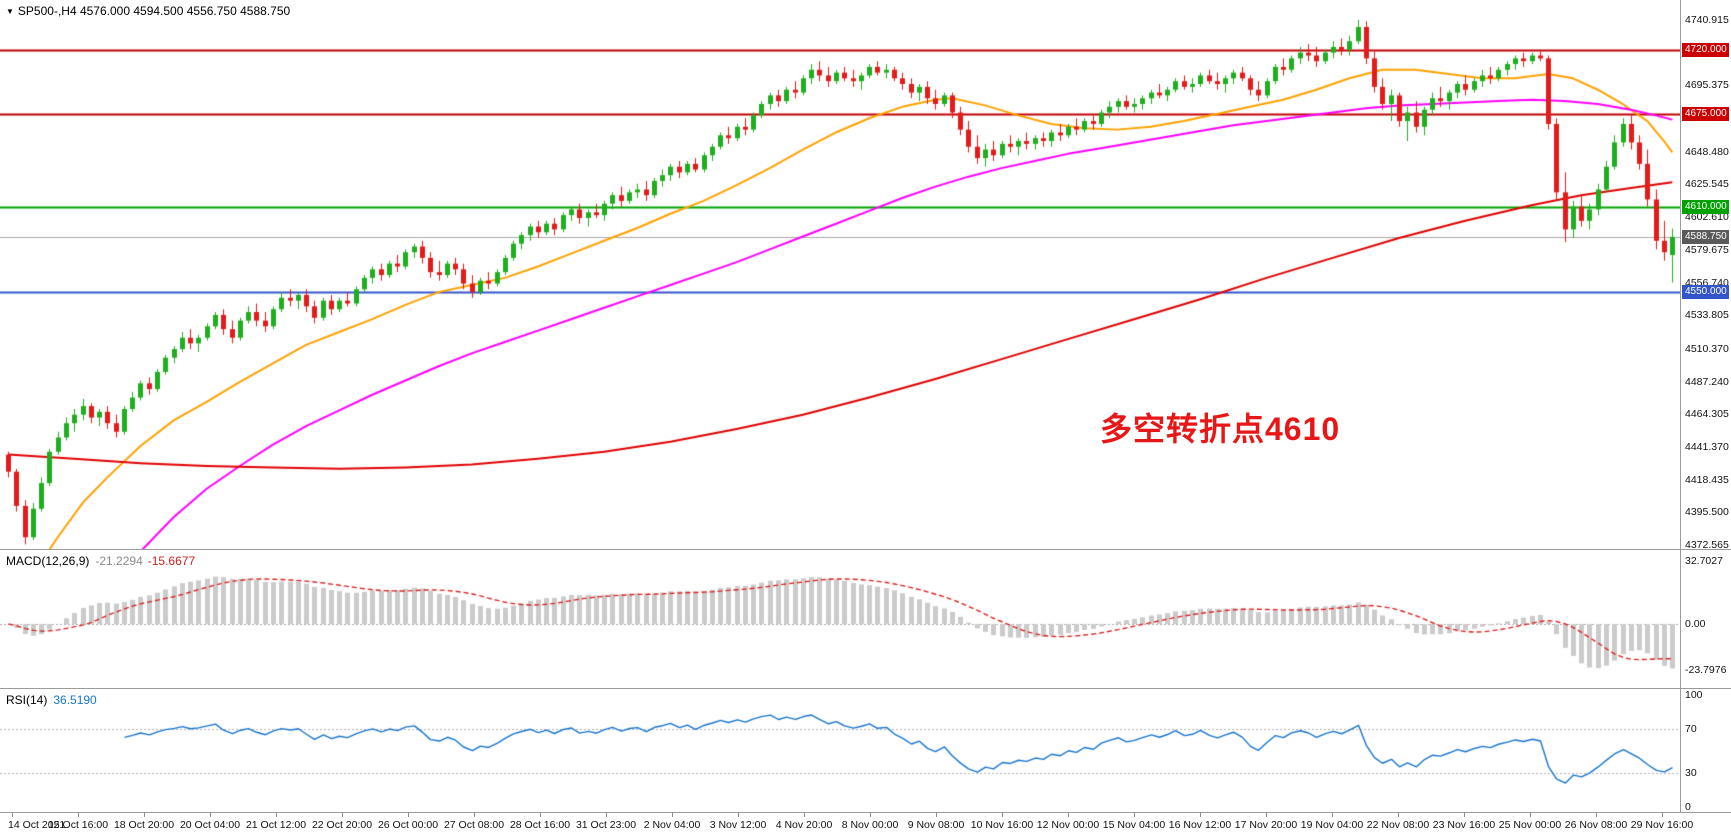  What do you see at coordinates (1220, 429) in the screenshot?
I see `turning-point-annotation: 多空转折点4610` at bounding box center [1220, 429].